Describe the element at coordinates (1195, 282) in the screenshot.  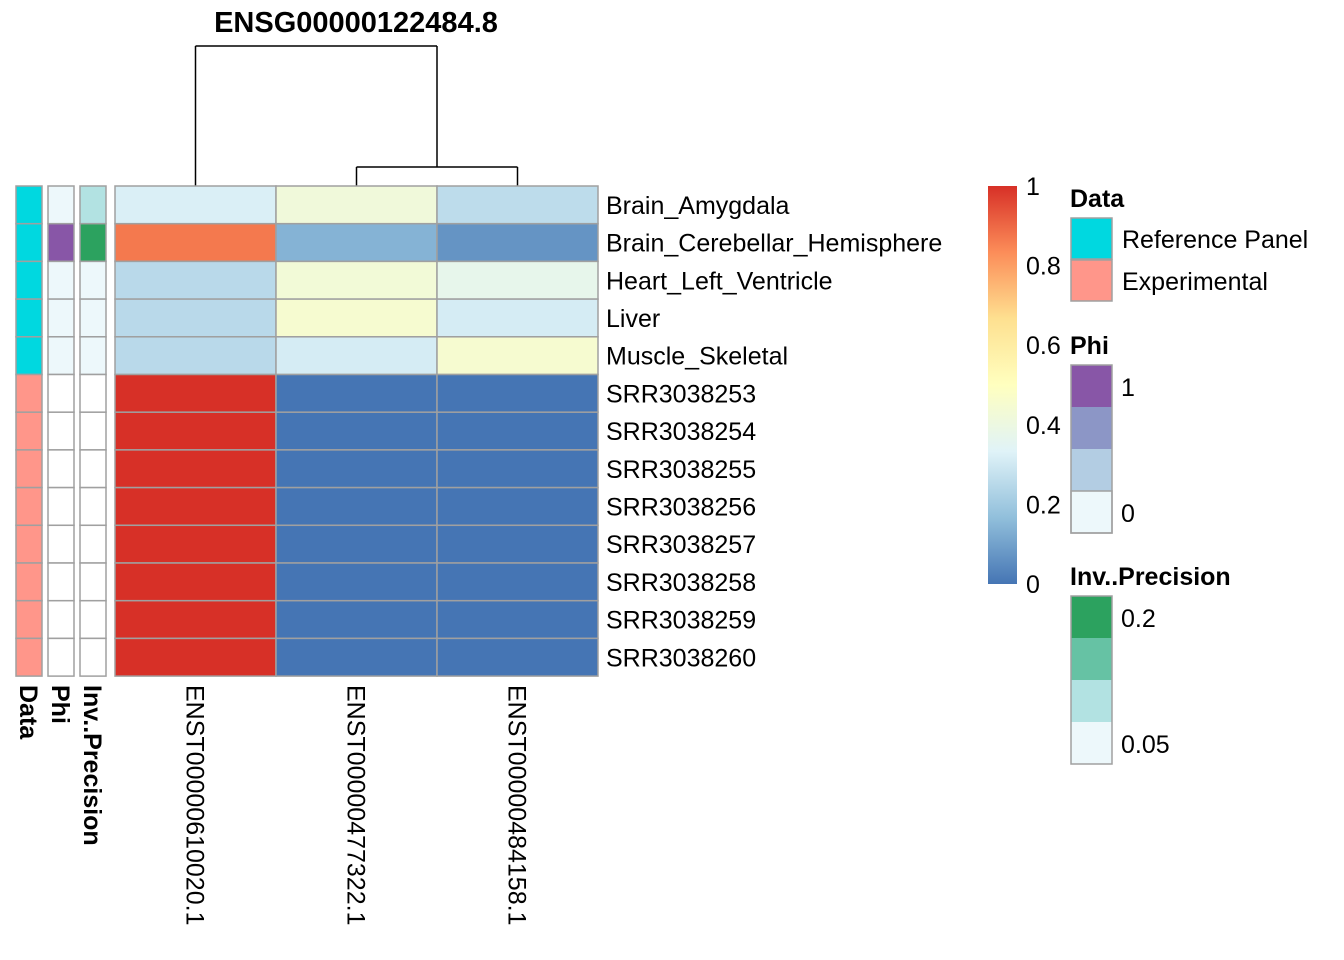
I see `data-legend-label: Experimental` at that location.